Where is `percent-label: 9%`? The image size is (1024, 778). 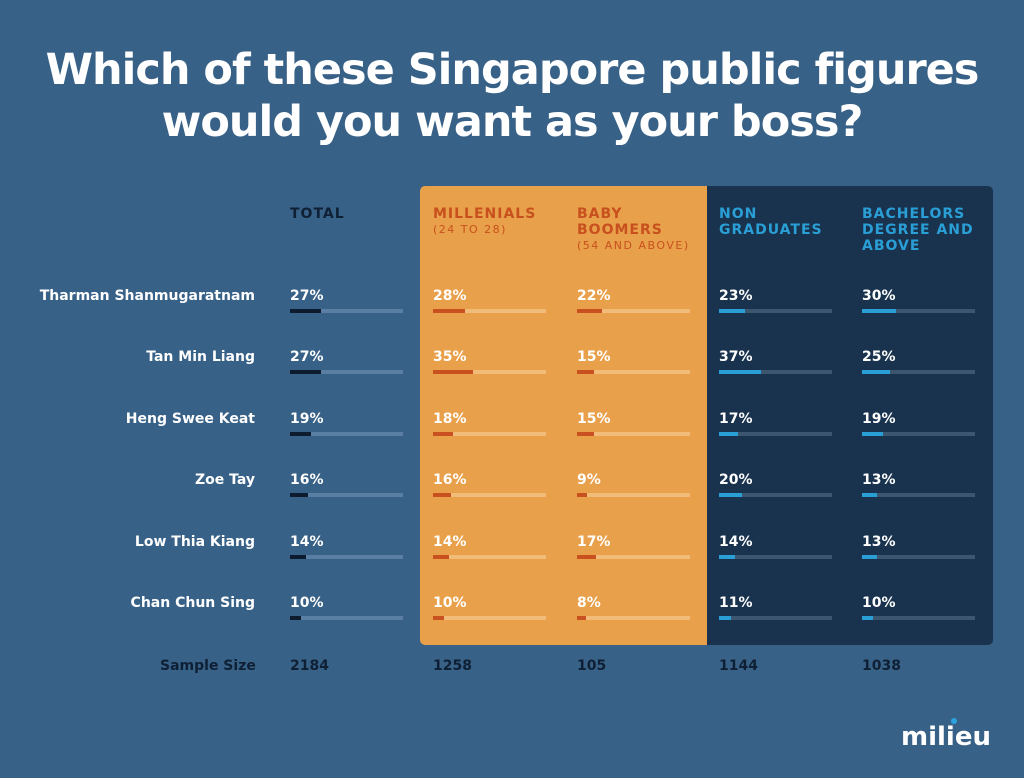 percent-label: 9% is located at coordinates (589, 480).